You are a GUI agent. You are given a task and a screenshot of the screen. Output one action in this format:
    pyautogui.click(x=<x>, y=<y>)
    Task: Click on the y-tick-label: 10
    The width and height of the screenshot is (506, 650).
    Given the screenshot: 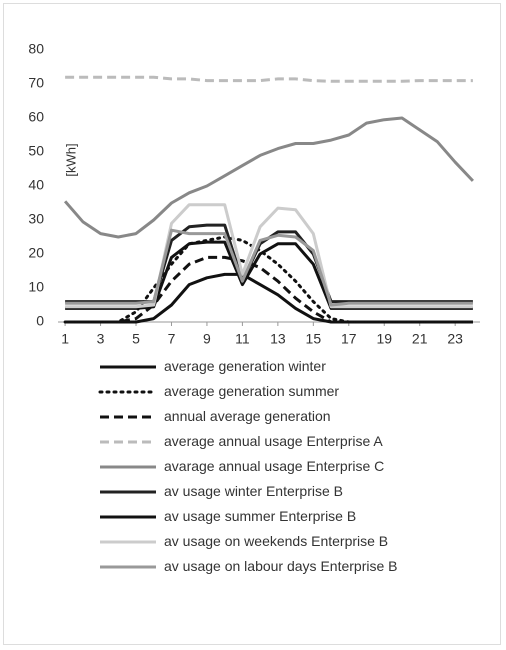 What is the action you would take?
    pyautogui.click(x=36, y=287)
    